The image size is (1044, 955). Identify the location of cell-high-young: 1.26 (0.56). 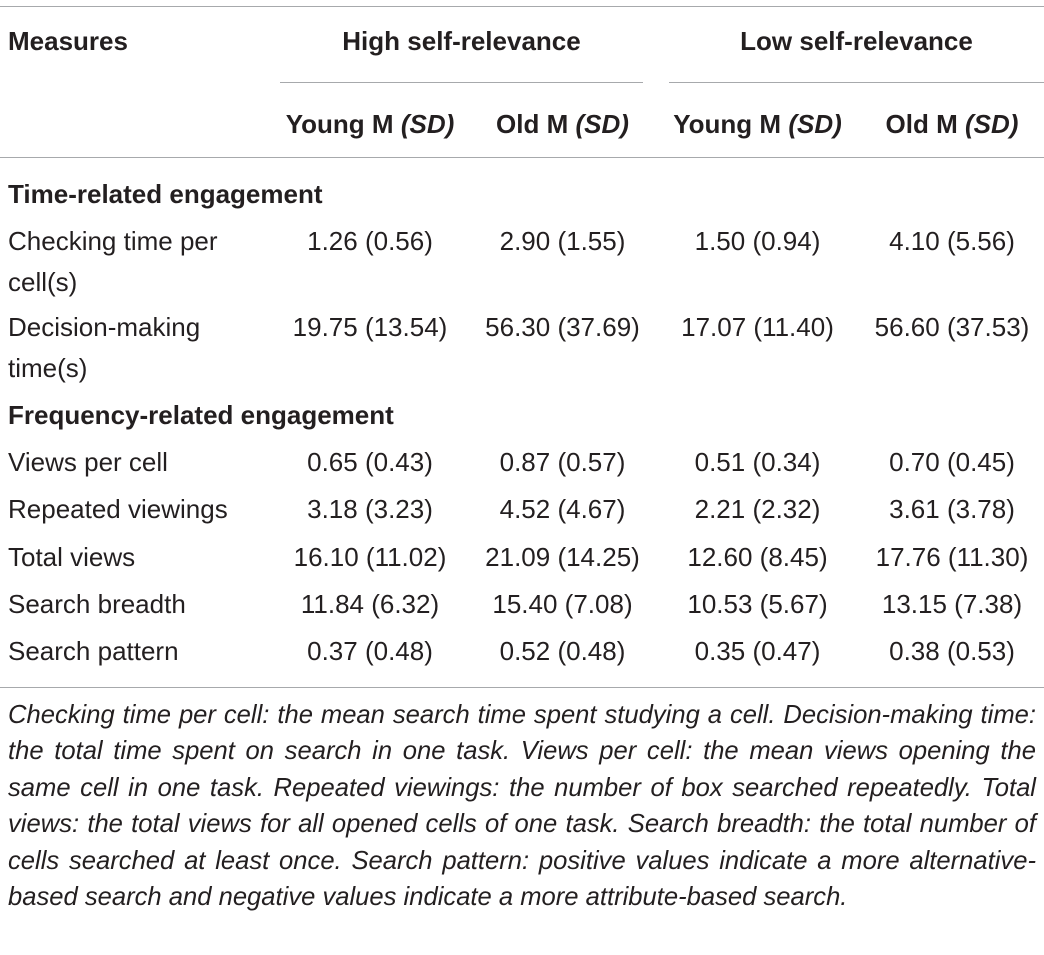
(370, 241).